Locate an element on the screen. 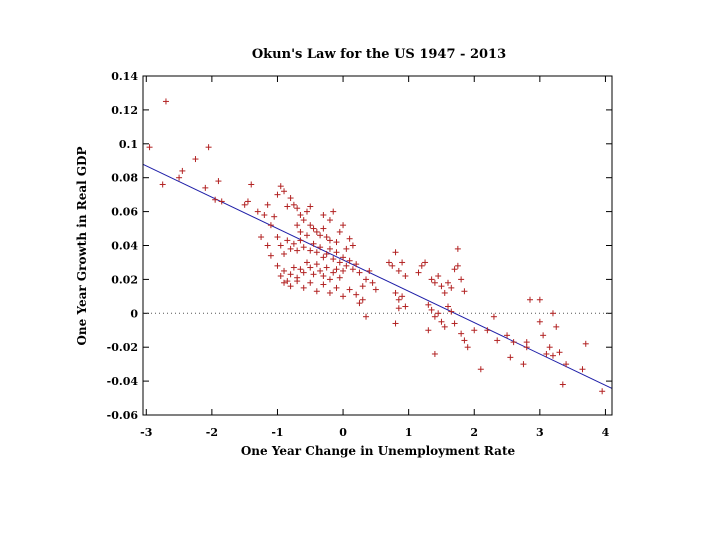 The height and width of the screenshot is (540, 720). y-tick-label: 0.12 is located at coordinates (124, 110).